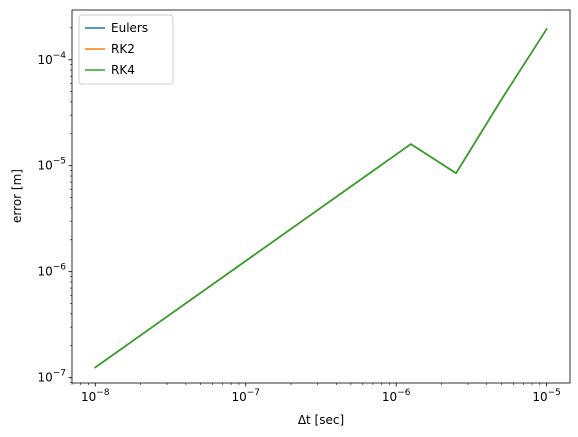  What do you see at coordinates (321, 420) in the screenshot?
I see `x-axis-label: Δt [sec]` at bounding box center [321, 420].